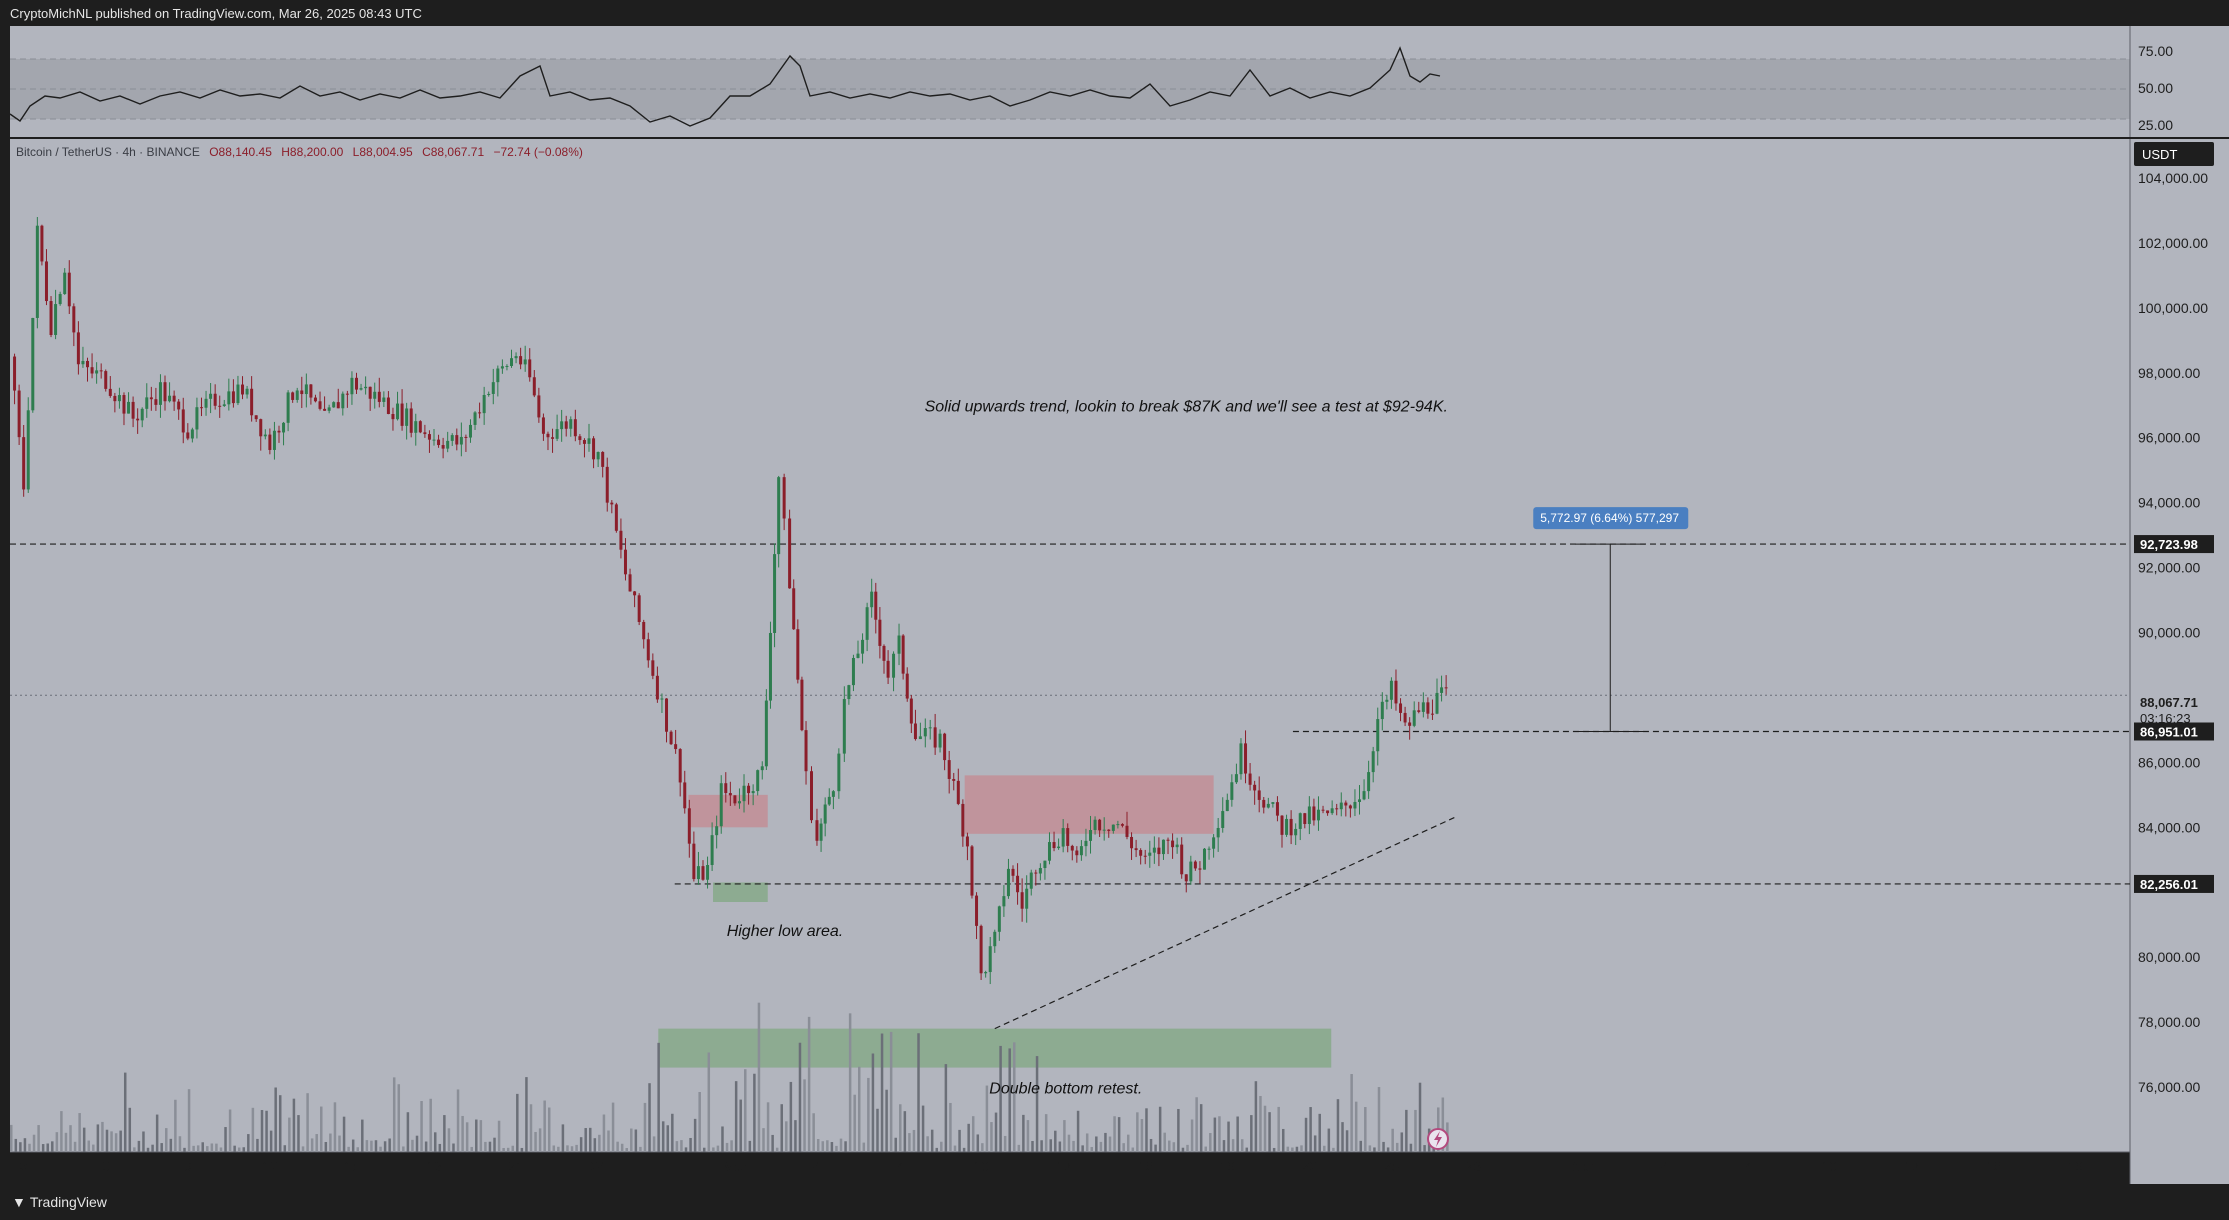  I want to click on measure-tool: 5,772.97 (6.64%) 577,297, so click(1611, 620).